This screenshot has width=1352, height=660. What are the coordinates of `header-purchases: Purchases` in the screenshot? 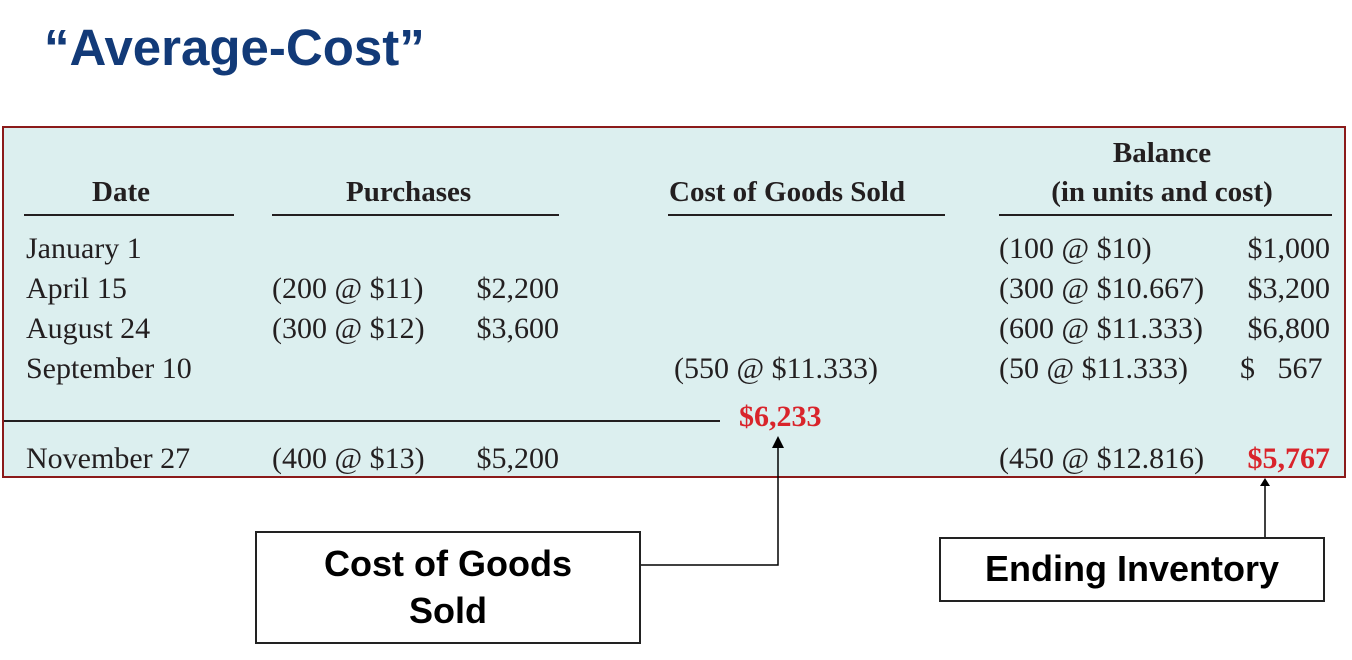 It's located at (409, 192).